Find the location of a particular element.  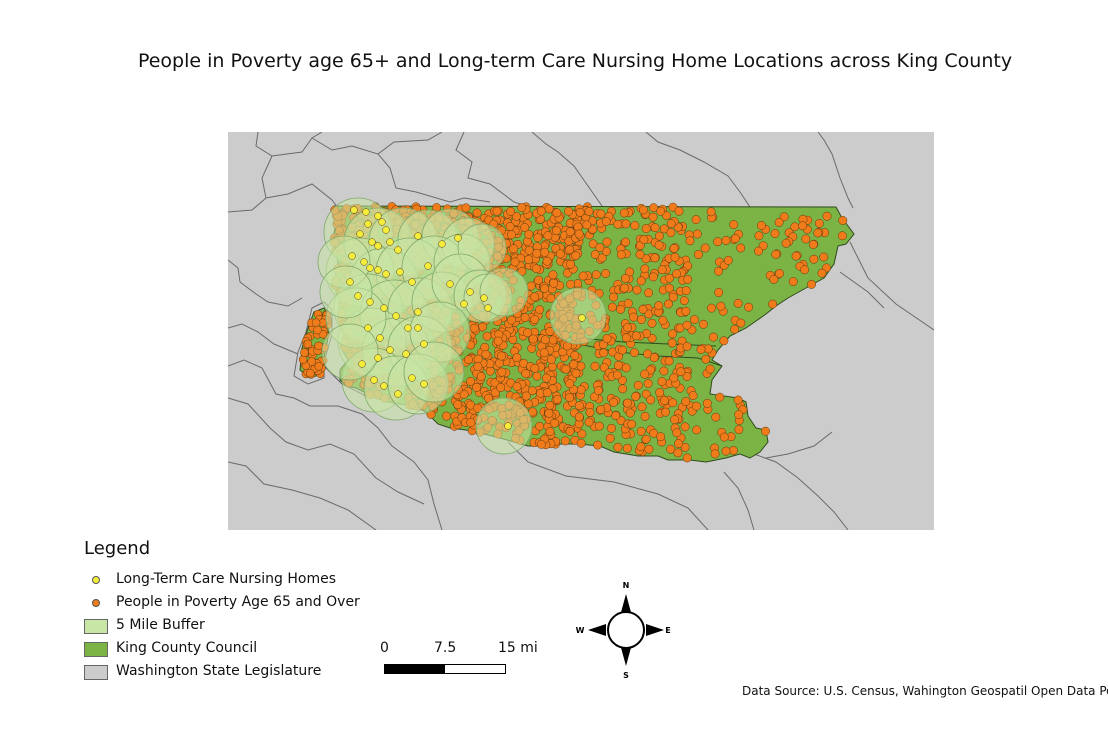

legend-label: People in Poverty Age 65 and Over is located at coordinates (238, 602).